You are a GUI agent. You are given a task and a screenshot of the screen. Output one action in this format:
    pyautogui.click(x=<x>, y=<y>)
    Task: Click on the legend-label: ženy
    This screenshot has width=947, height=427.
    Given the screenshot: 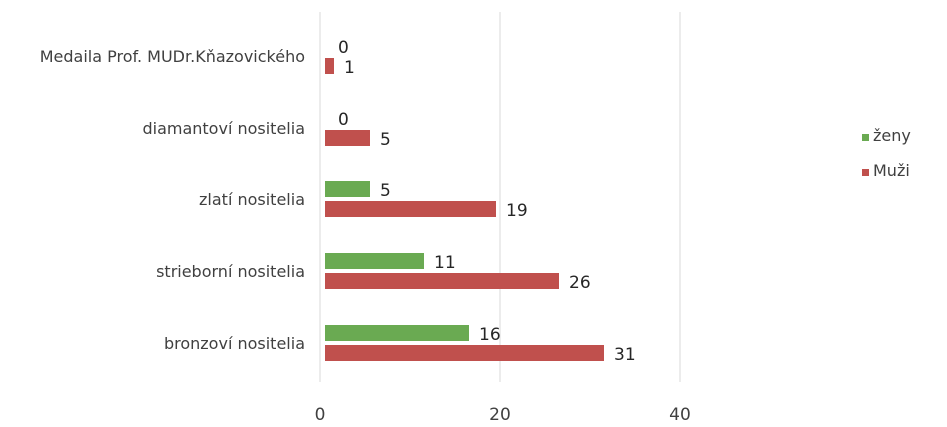 What is the action you would take?
    pyautogui.click(x=892, y=135)
    